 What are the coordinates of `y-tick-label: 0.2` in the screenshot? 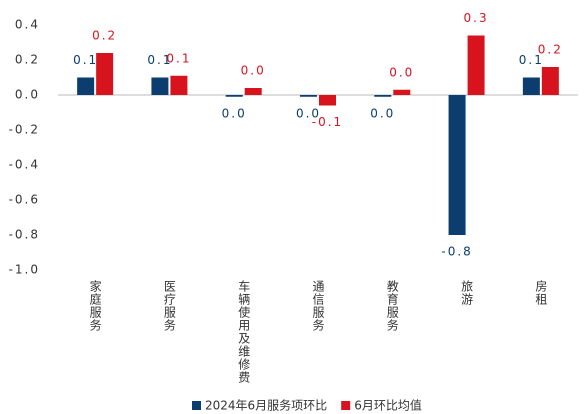 It's located at (27, 60).